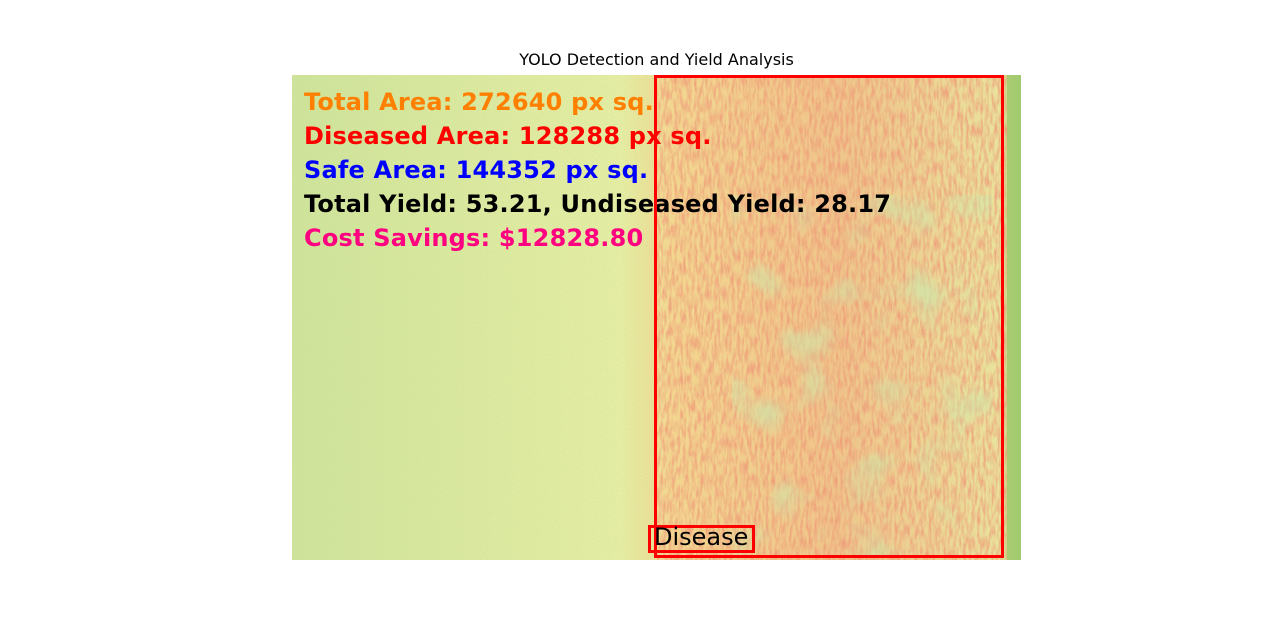 This screenshot has height=629, width=1280. I want to click on detection-label-box, so click(701, 539).